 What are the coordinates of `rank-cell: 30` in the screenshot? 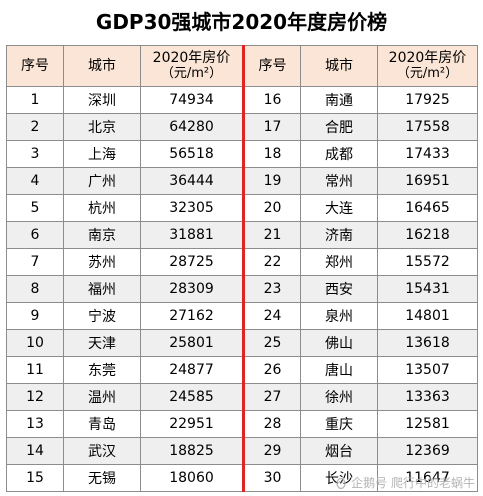 It's located at (271, 478).